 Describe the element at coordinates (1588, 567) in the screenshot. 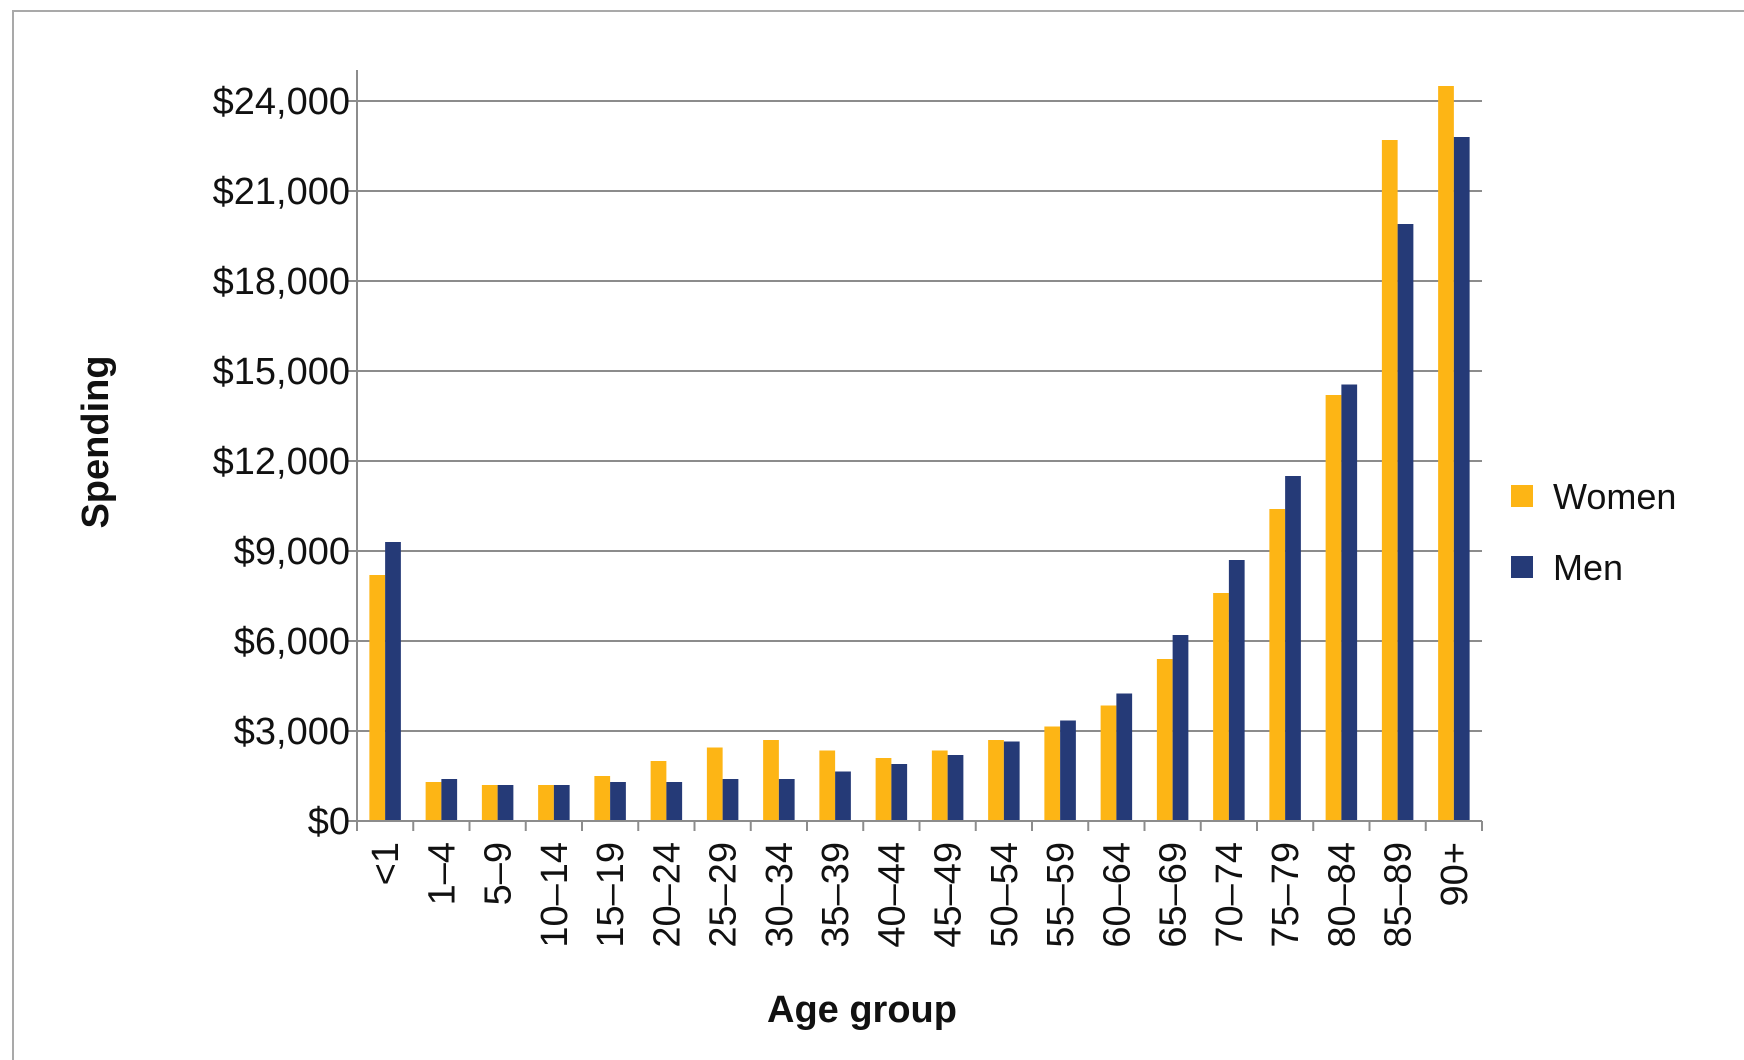

I see `legend-label-men: Men` at that location.